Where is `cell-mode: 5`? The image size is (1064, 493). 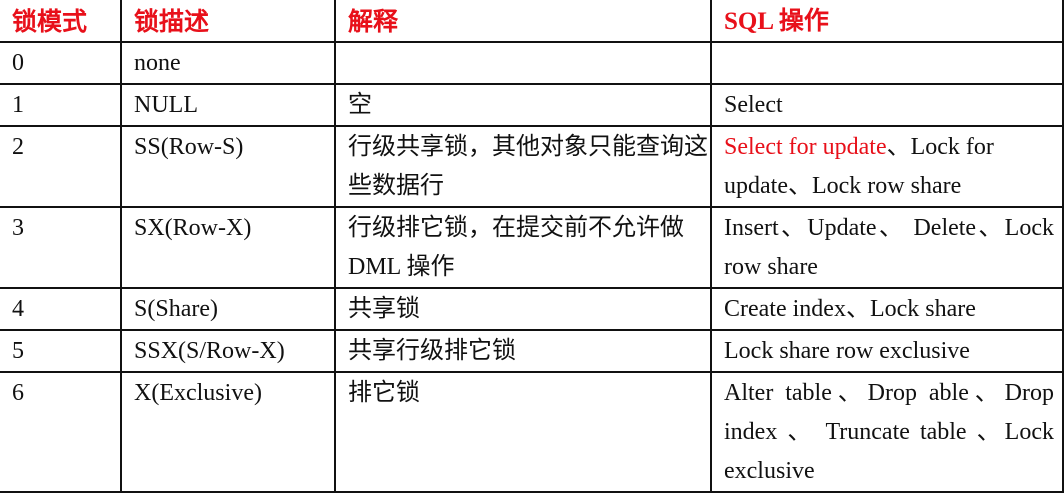
cell-mode: 5 is located at coordinates (61, 351).